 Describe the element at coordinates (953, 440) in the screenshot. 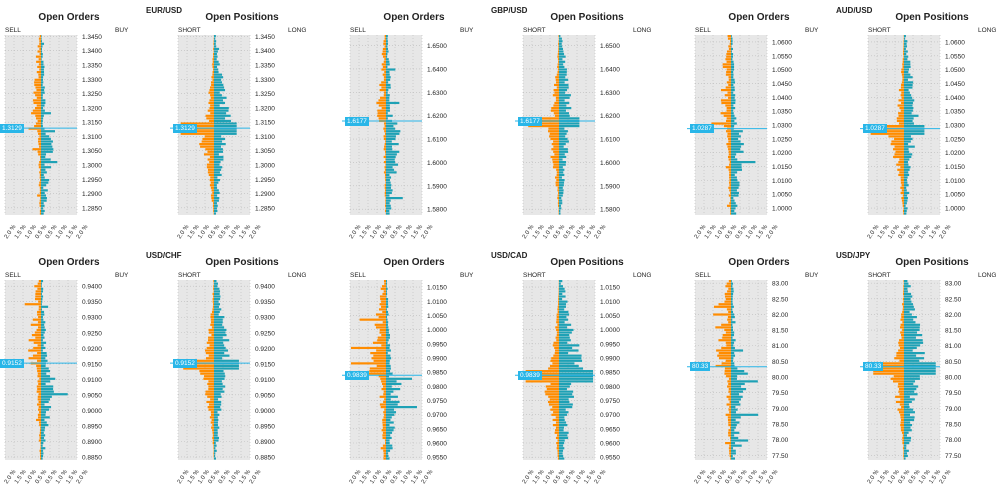

I see `y-tick-label: 78.00` at that location.